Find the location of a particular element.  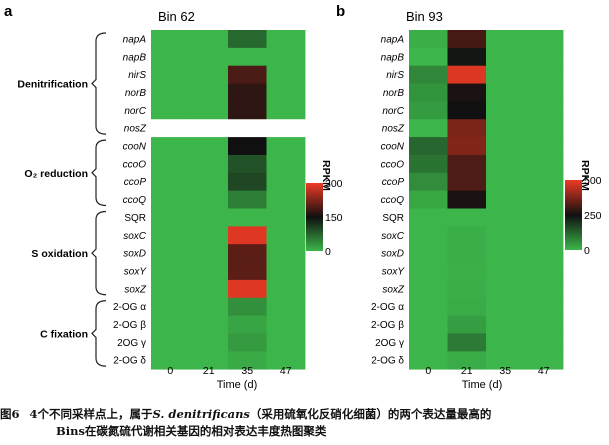

group-label: O₂ reduction is located at coordinates (56, 174).